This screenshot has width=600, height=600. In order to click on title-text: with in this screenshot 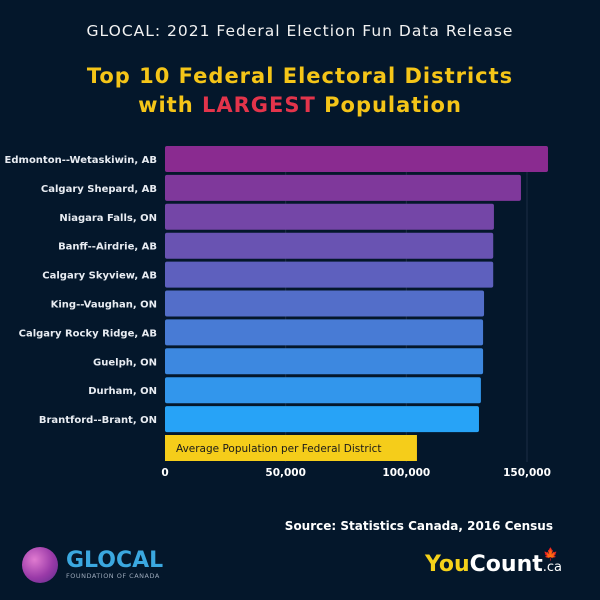, I will do `click(170, 105)`.